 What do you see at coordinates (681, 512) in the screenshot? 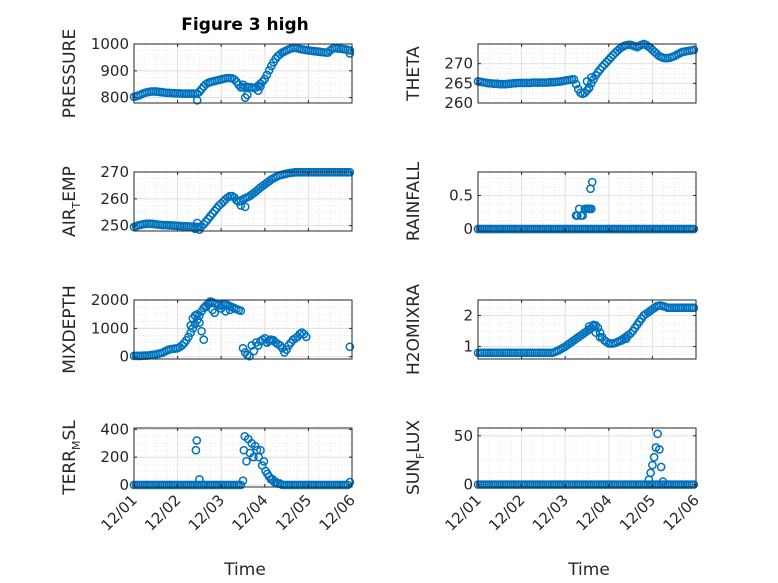
I see `x-tick-label: 12/06` at bounding box center [681, 512].